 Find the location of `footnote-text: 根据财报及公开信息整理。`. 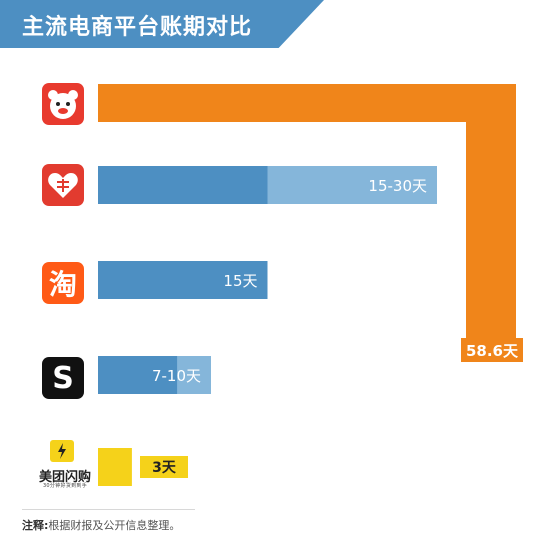

footnote-text: 根据财报及公开信息整理。 is located at coordinates (114, 525).